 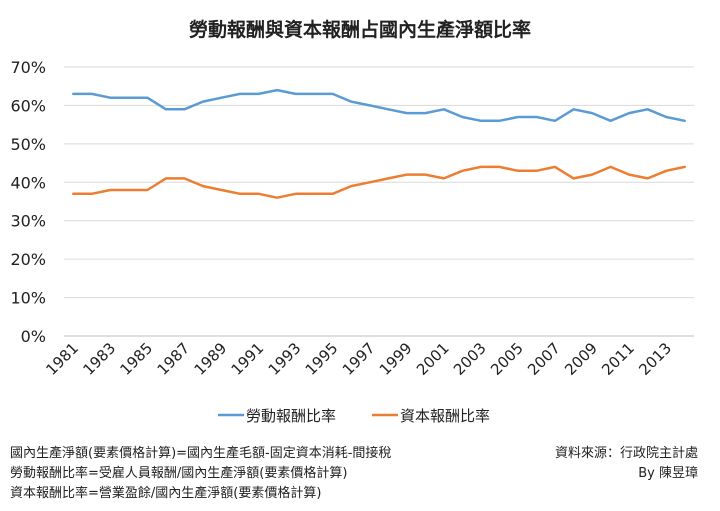 What do you see at coordinates (28, 105) in the screenshot?
I see `y-tick-label: 60%` at bounding box center [28, 105].